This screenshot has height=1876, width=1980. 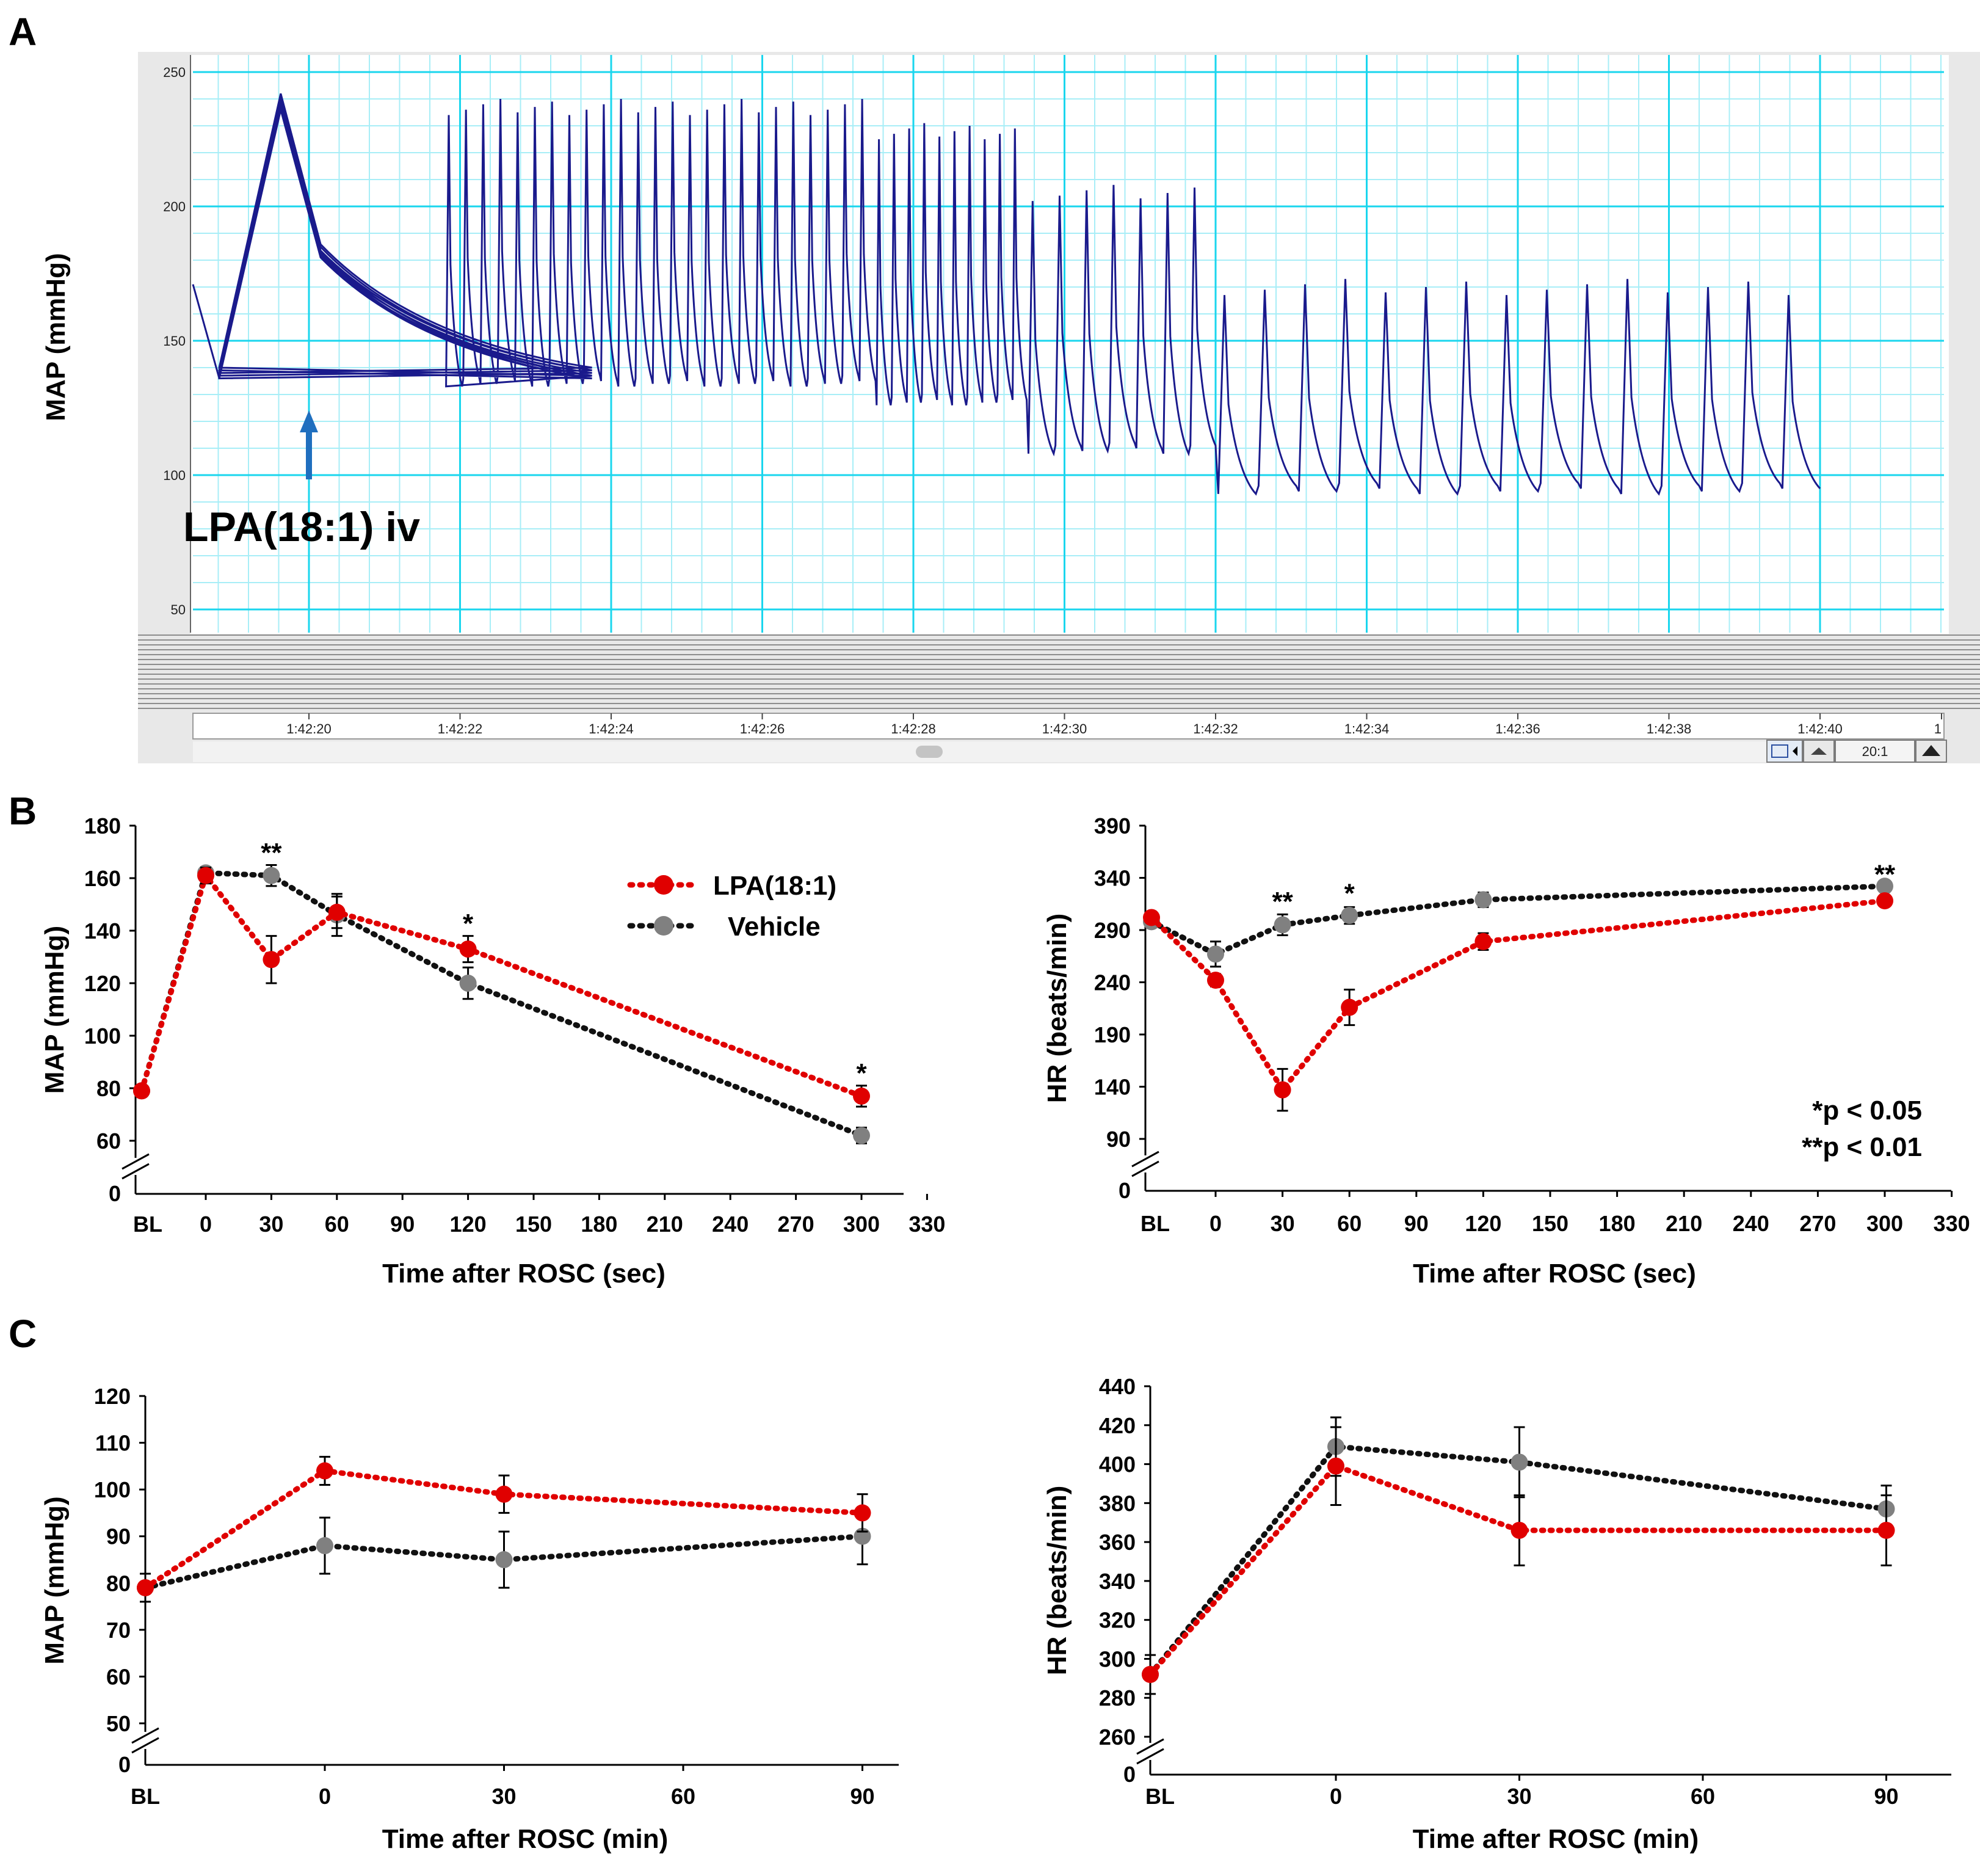 I want to click on time-axis-label: 1:42:20, so click(x=308, y=728).